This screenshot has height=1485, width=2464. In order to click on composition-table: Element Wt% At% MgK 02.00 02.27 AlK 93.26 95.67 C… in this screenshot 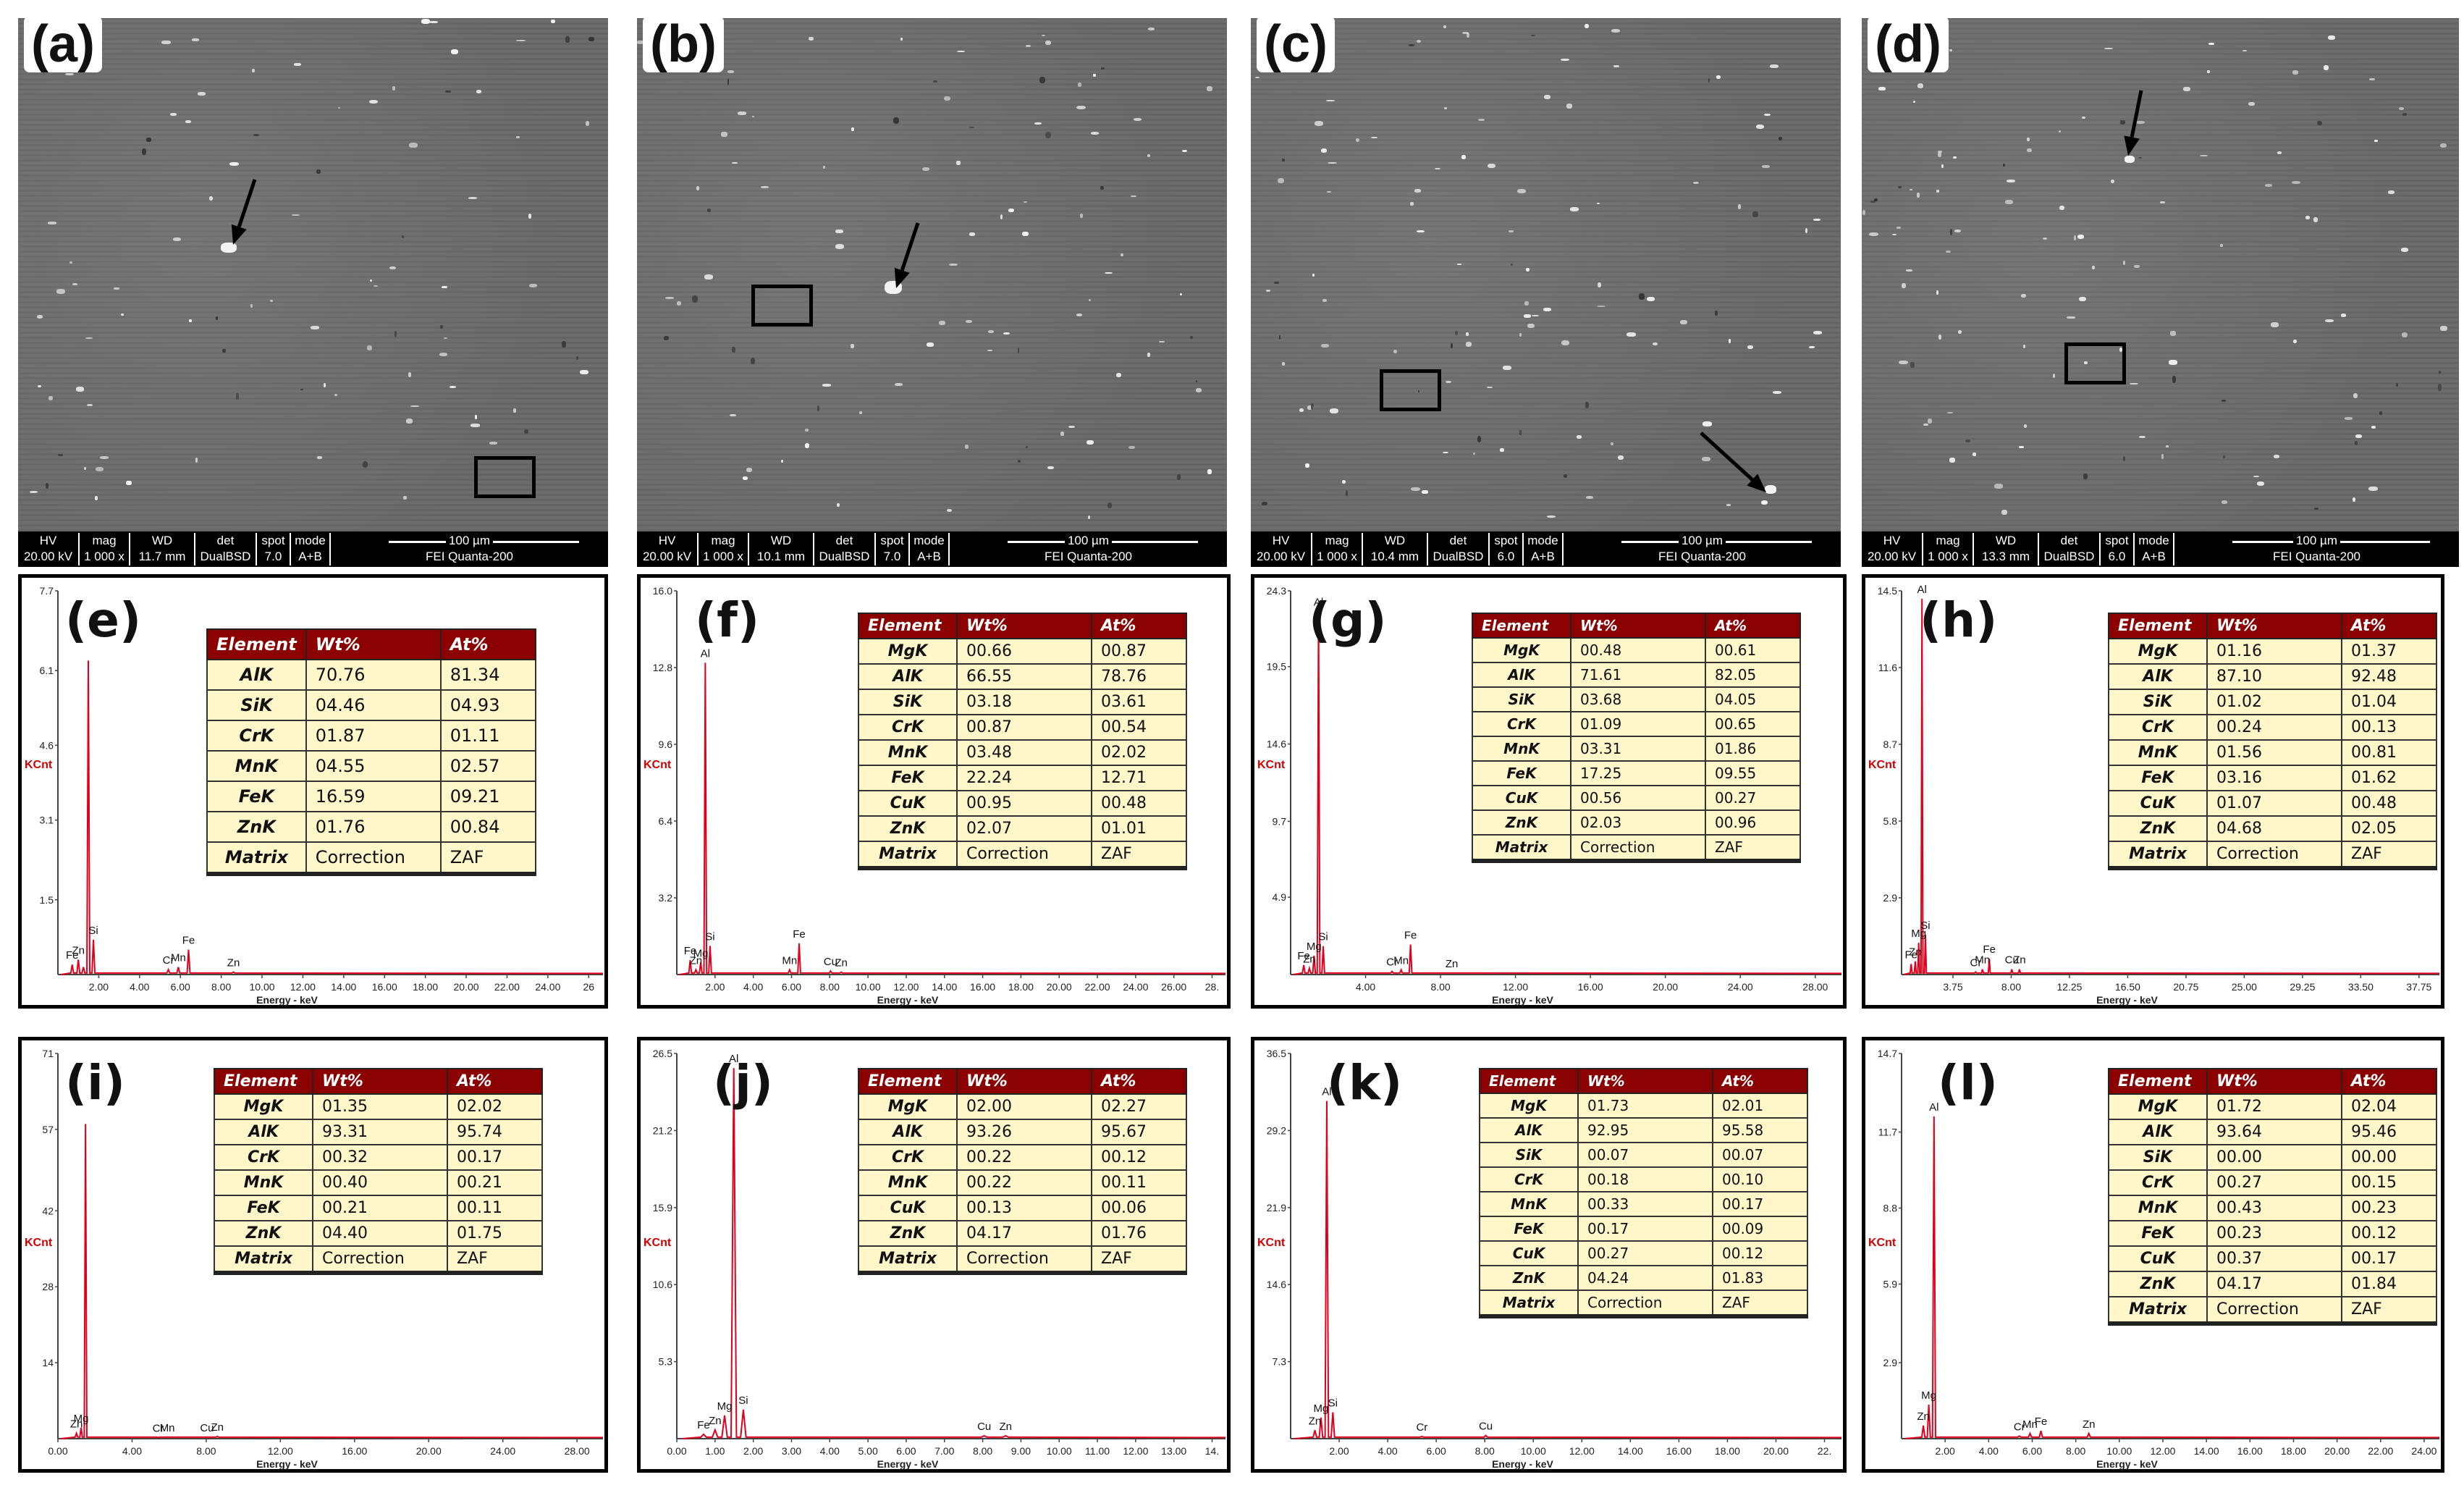, I will do `click(1022, 1171)`.